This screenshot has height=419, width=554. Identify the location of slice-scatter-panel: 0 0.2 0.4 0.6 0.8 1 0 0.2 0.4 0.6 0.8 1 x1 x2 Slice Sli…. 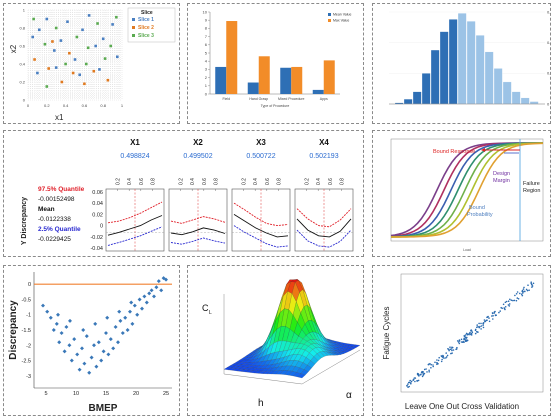
(91, 63).